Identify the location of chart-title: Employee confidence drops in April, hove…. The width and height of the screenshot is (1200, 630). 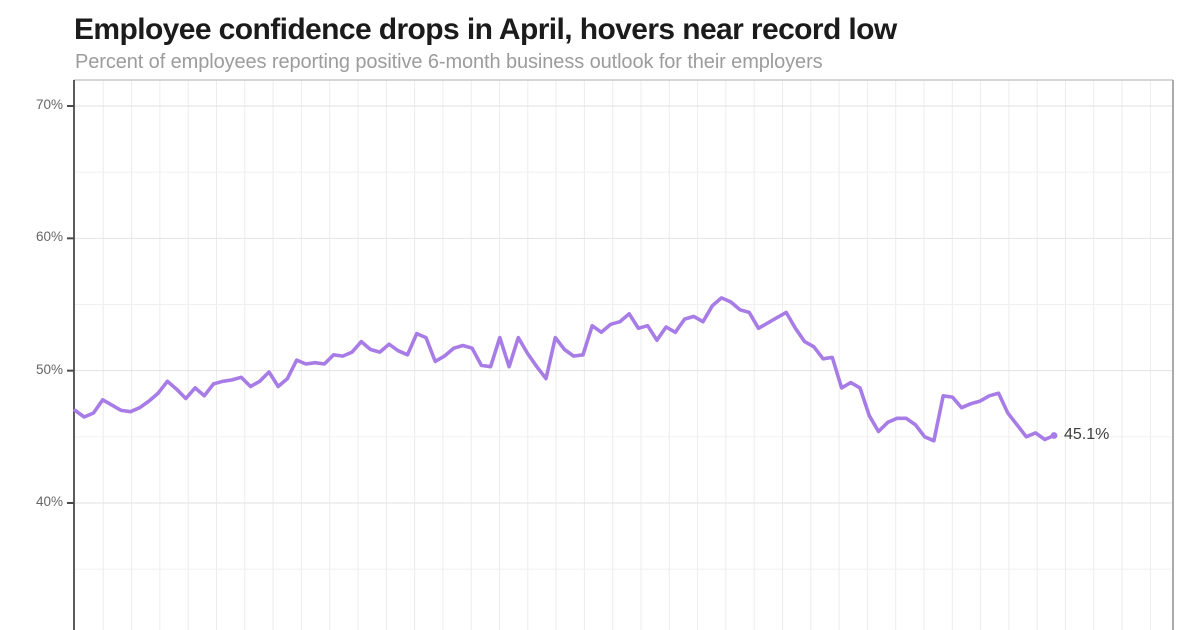
(485, 29).